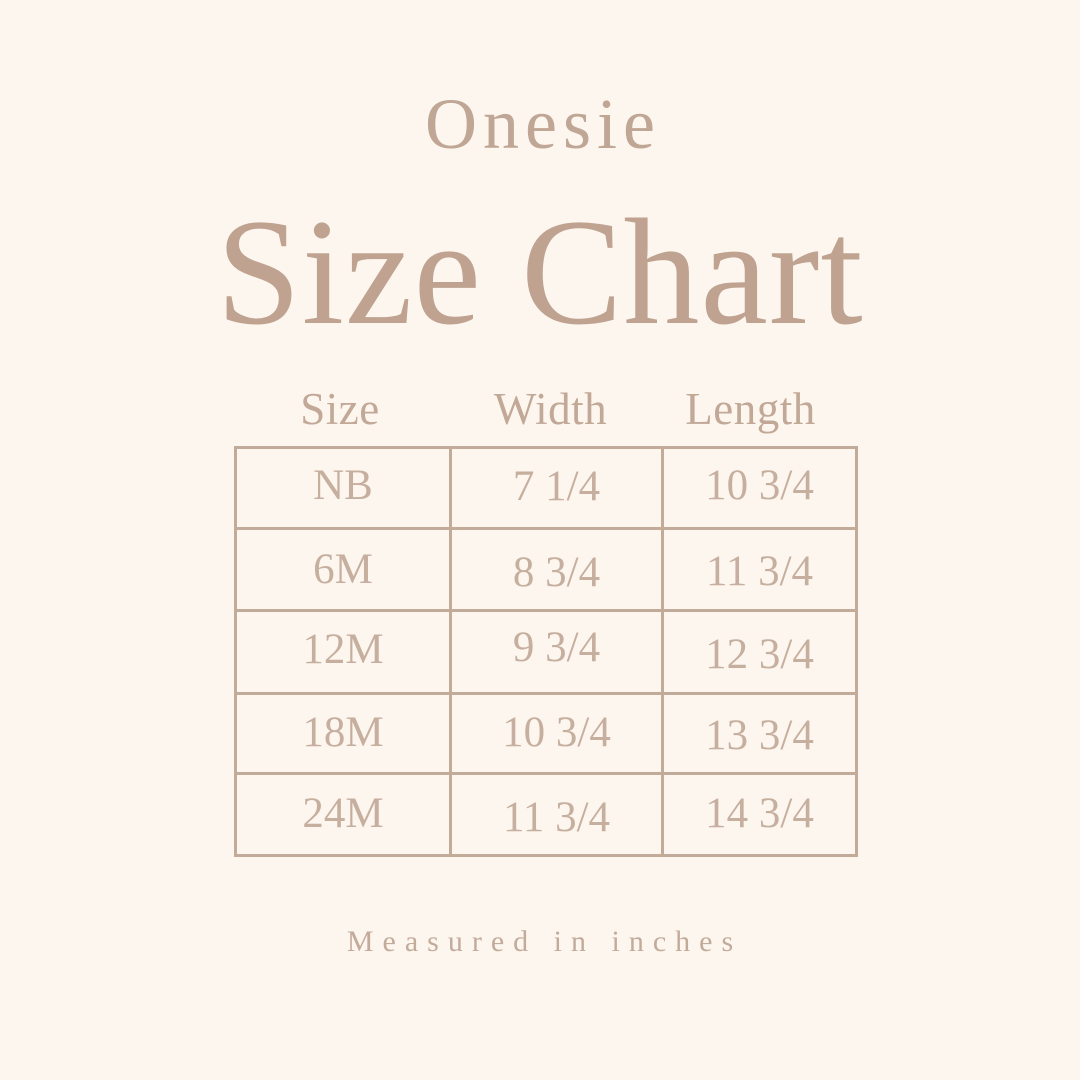 This screenshot has width=1080, height=1080. Describe the element at coordinates (759, 569) in the screenshot. I see `cell-length: 11 3/4` at that location.